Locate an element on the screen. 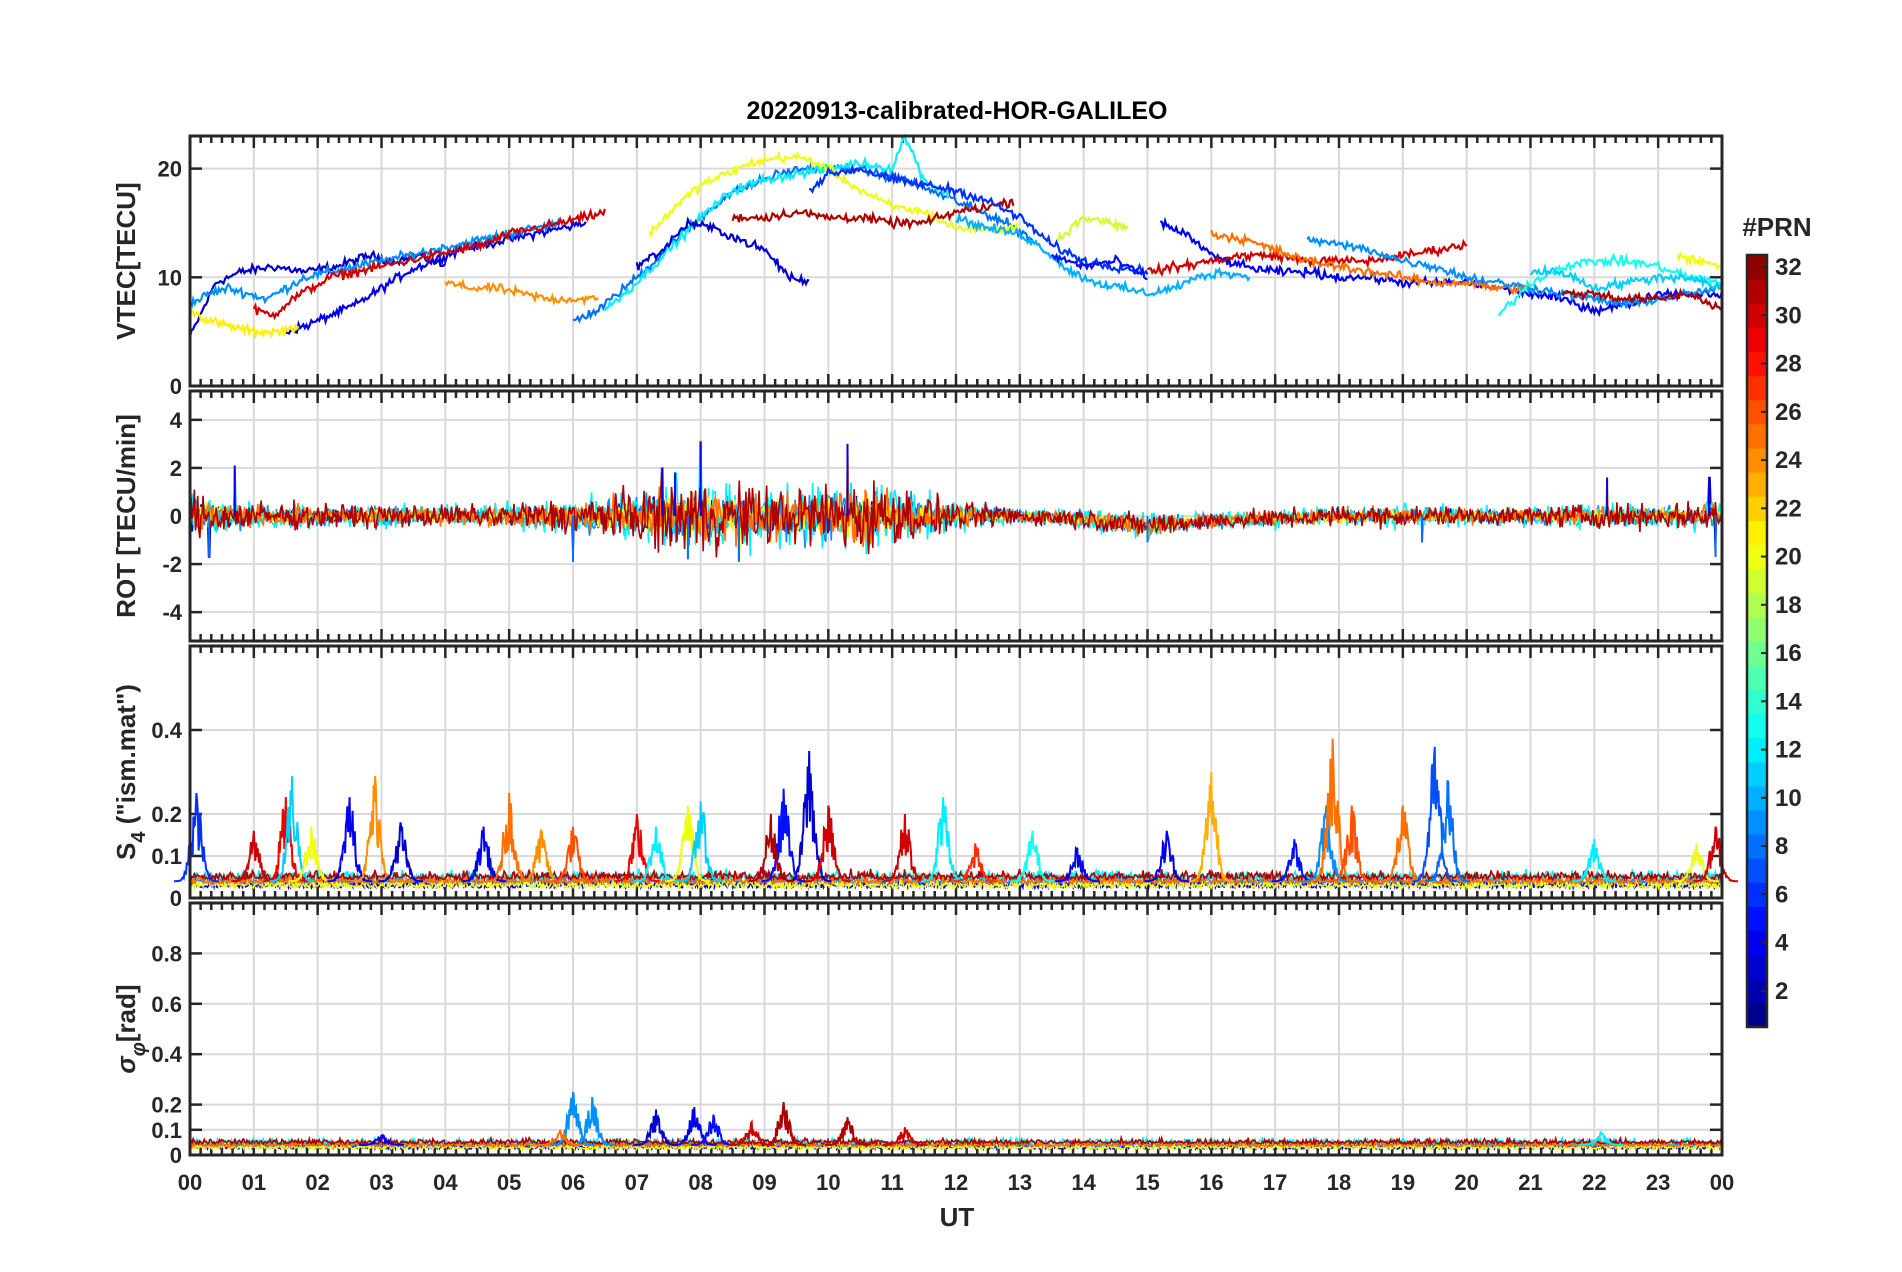 The width and height of the screenshot is (1902, 1272). panel-vtec-ylabel: VTEC[TECU] is located at coordinates (126, 260).